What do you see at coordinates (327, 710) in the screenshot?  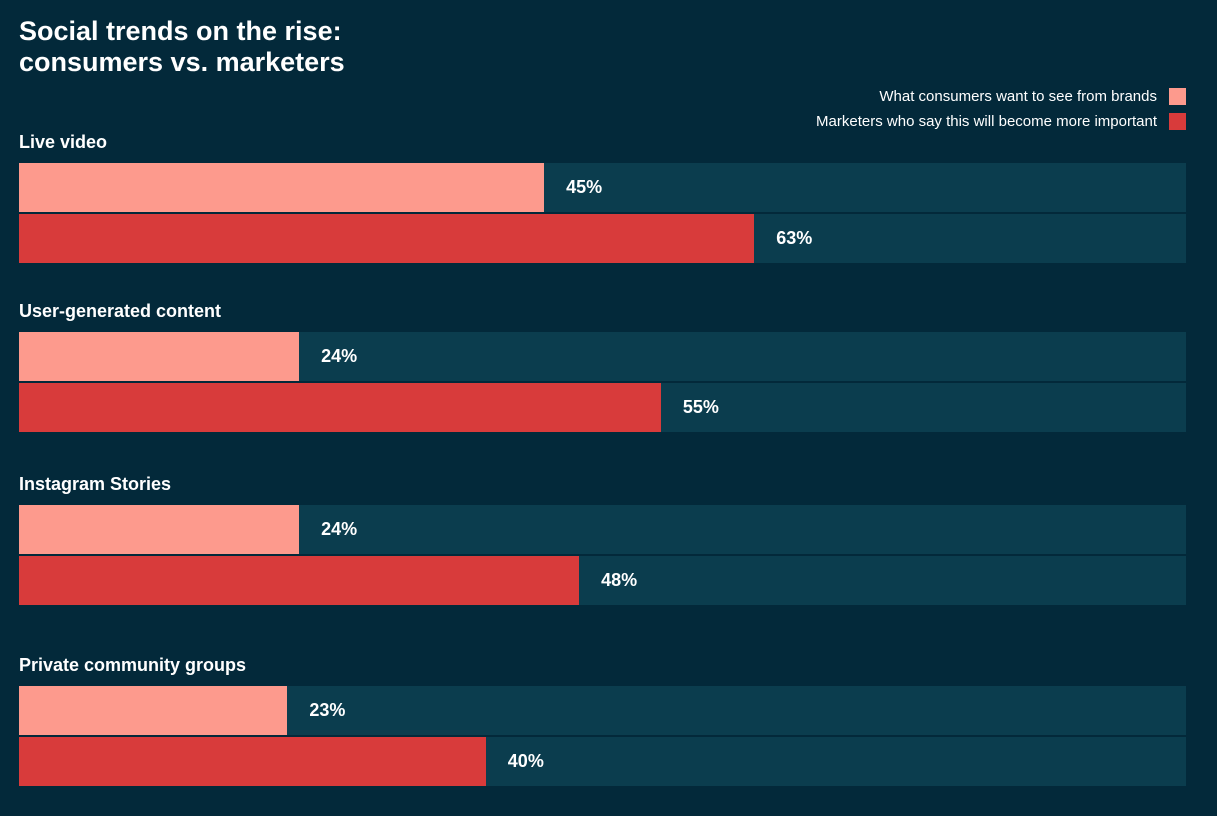 I see `consumer-value-label: 23%` at bounding box center [327, 710].